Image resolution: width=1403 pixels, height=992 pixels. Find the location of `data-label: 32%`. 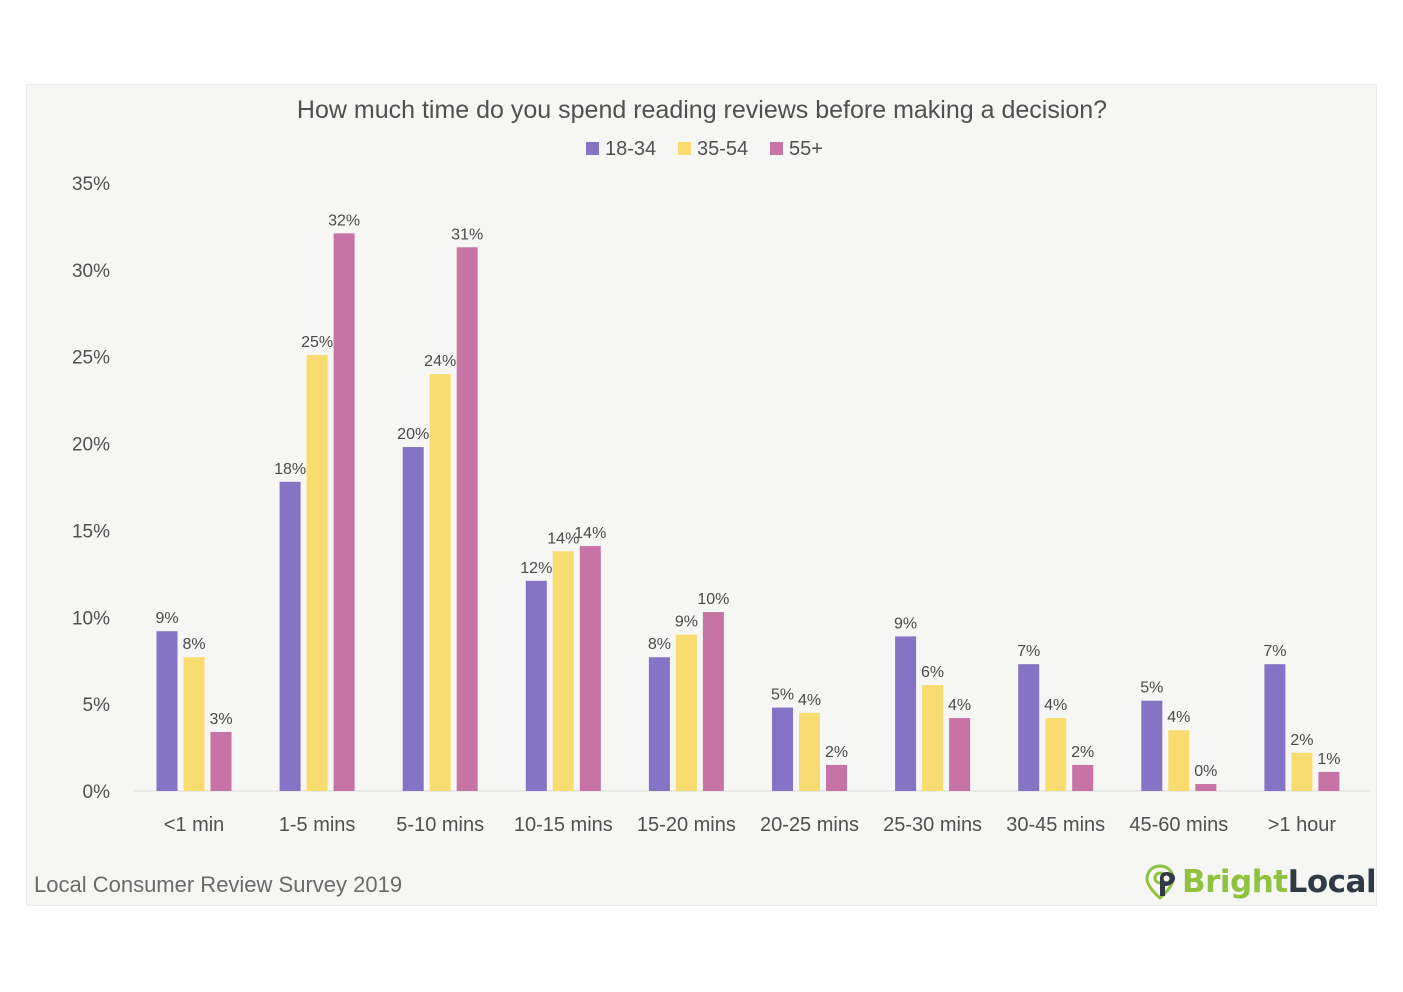

data-label: 32% is located at coordinates (344, 220).